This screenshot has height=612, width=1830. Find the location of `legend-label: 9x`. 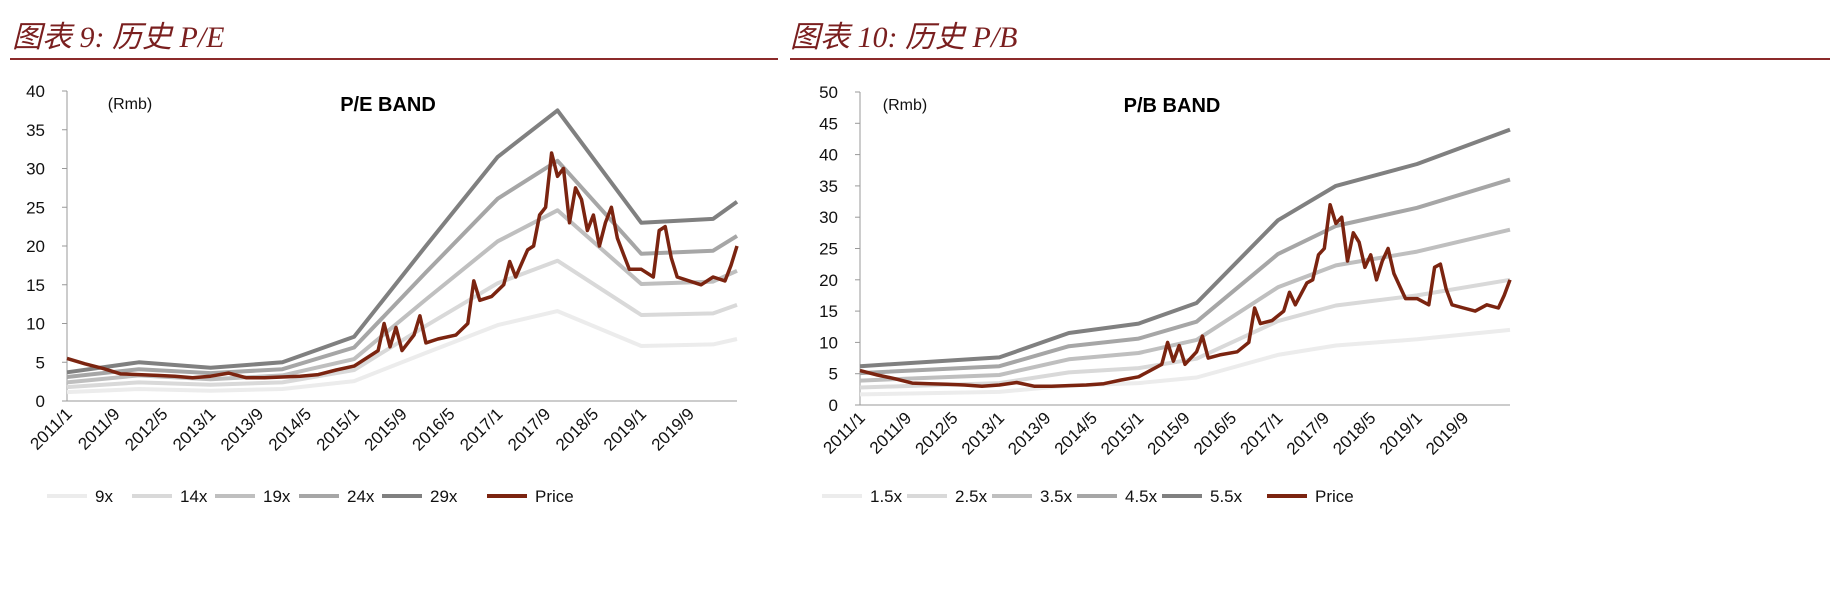

legend-label: 9x is located at coordinates (104, 496).